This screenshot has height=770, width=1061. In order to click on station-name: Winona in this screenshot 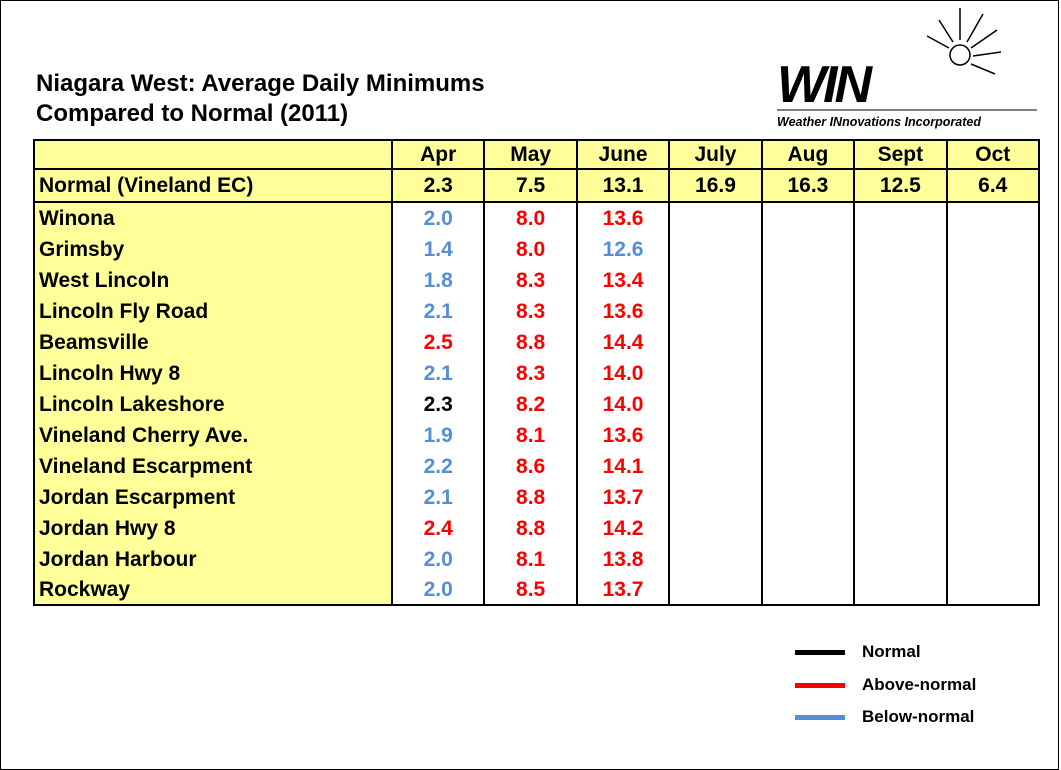, I will do `click(213, 218)`.